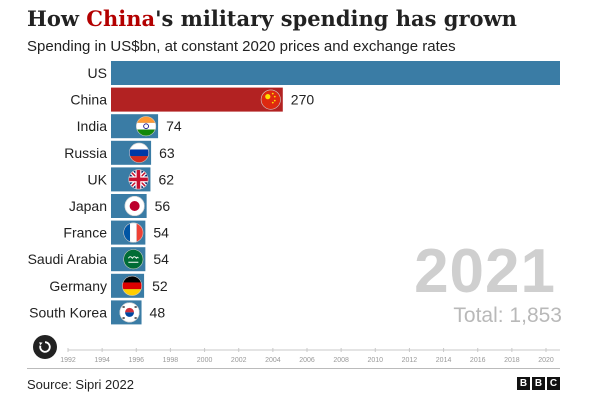 This screenshot has height=400, width=600. Describe the element at coordinates (102, 360) in the screenshot. I see `timeline-tick-label: 1994` at that location.